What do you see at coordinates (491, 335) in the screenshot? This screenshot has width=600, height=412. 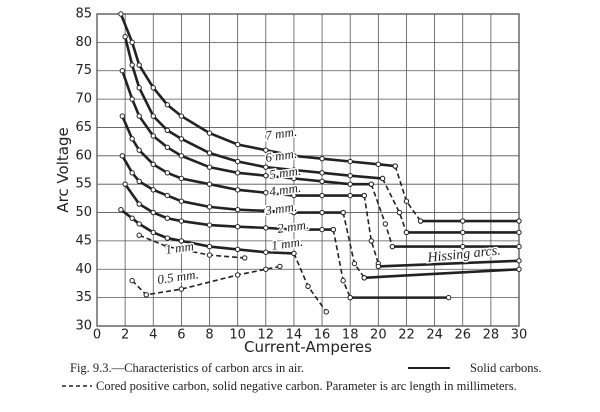 I see `x-tick-label: 28` at bounding box center [491, 335].